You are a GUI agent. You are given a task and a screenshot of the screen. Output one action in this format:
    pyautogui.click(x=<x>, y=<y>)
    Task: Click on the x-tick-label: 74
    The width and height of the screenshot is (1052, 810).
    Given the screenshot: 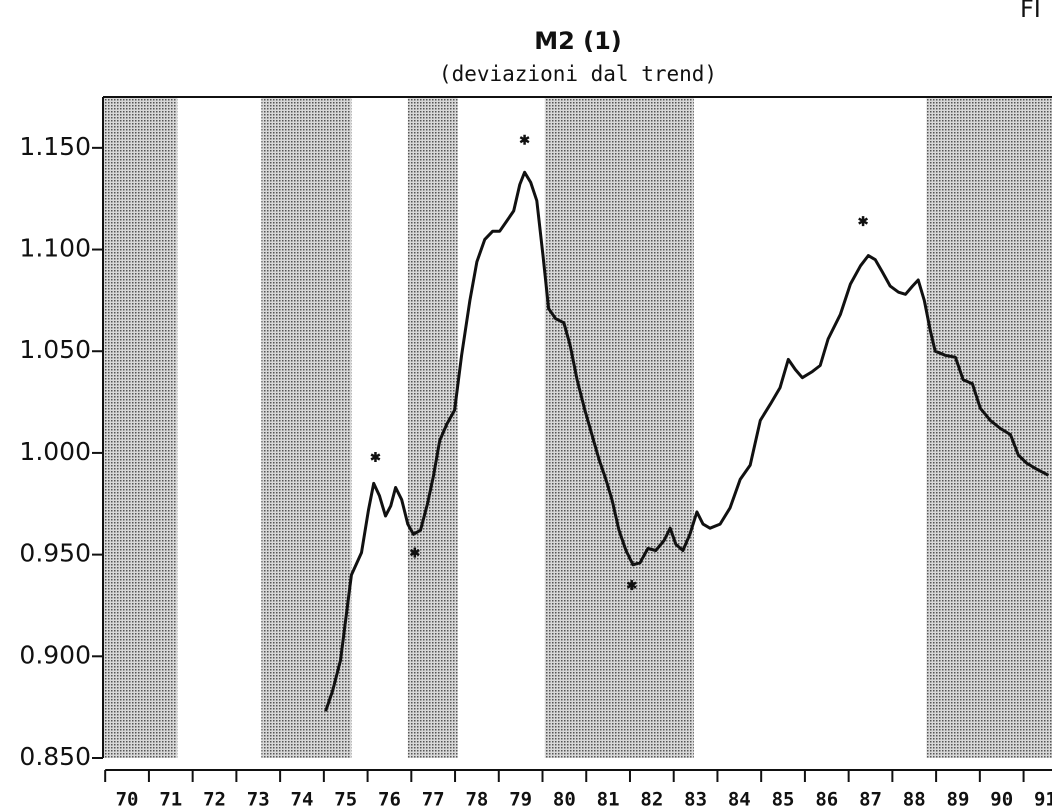 What is the action you would take?
    pyautogui.click(x=302, y=799)
    